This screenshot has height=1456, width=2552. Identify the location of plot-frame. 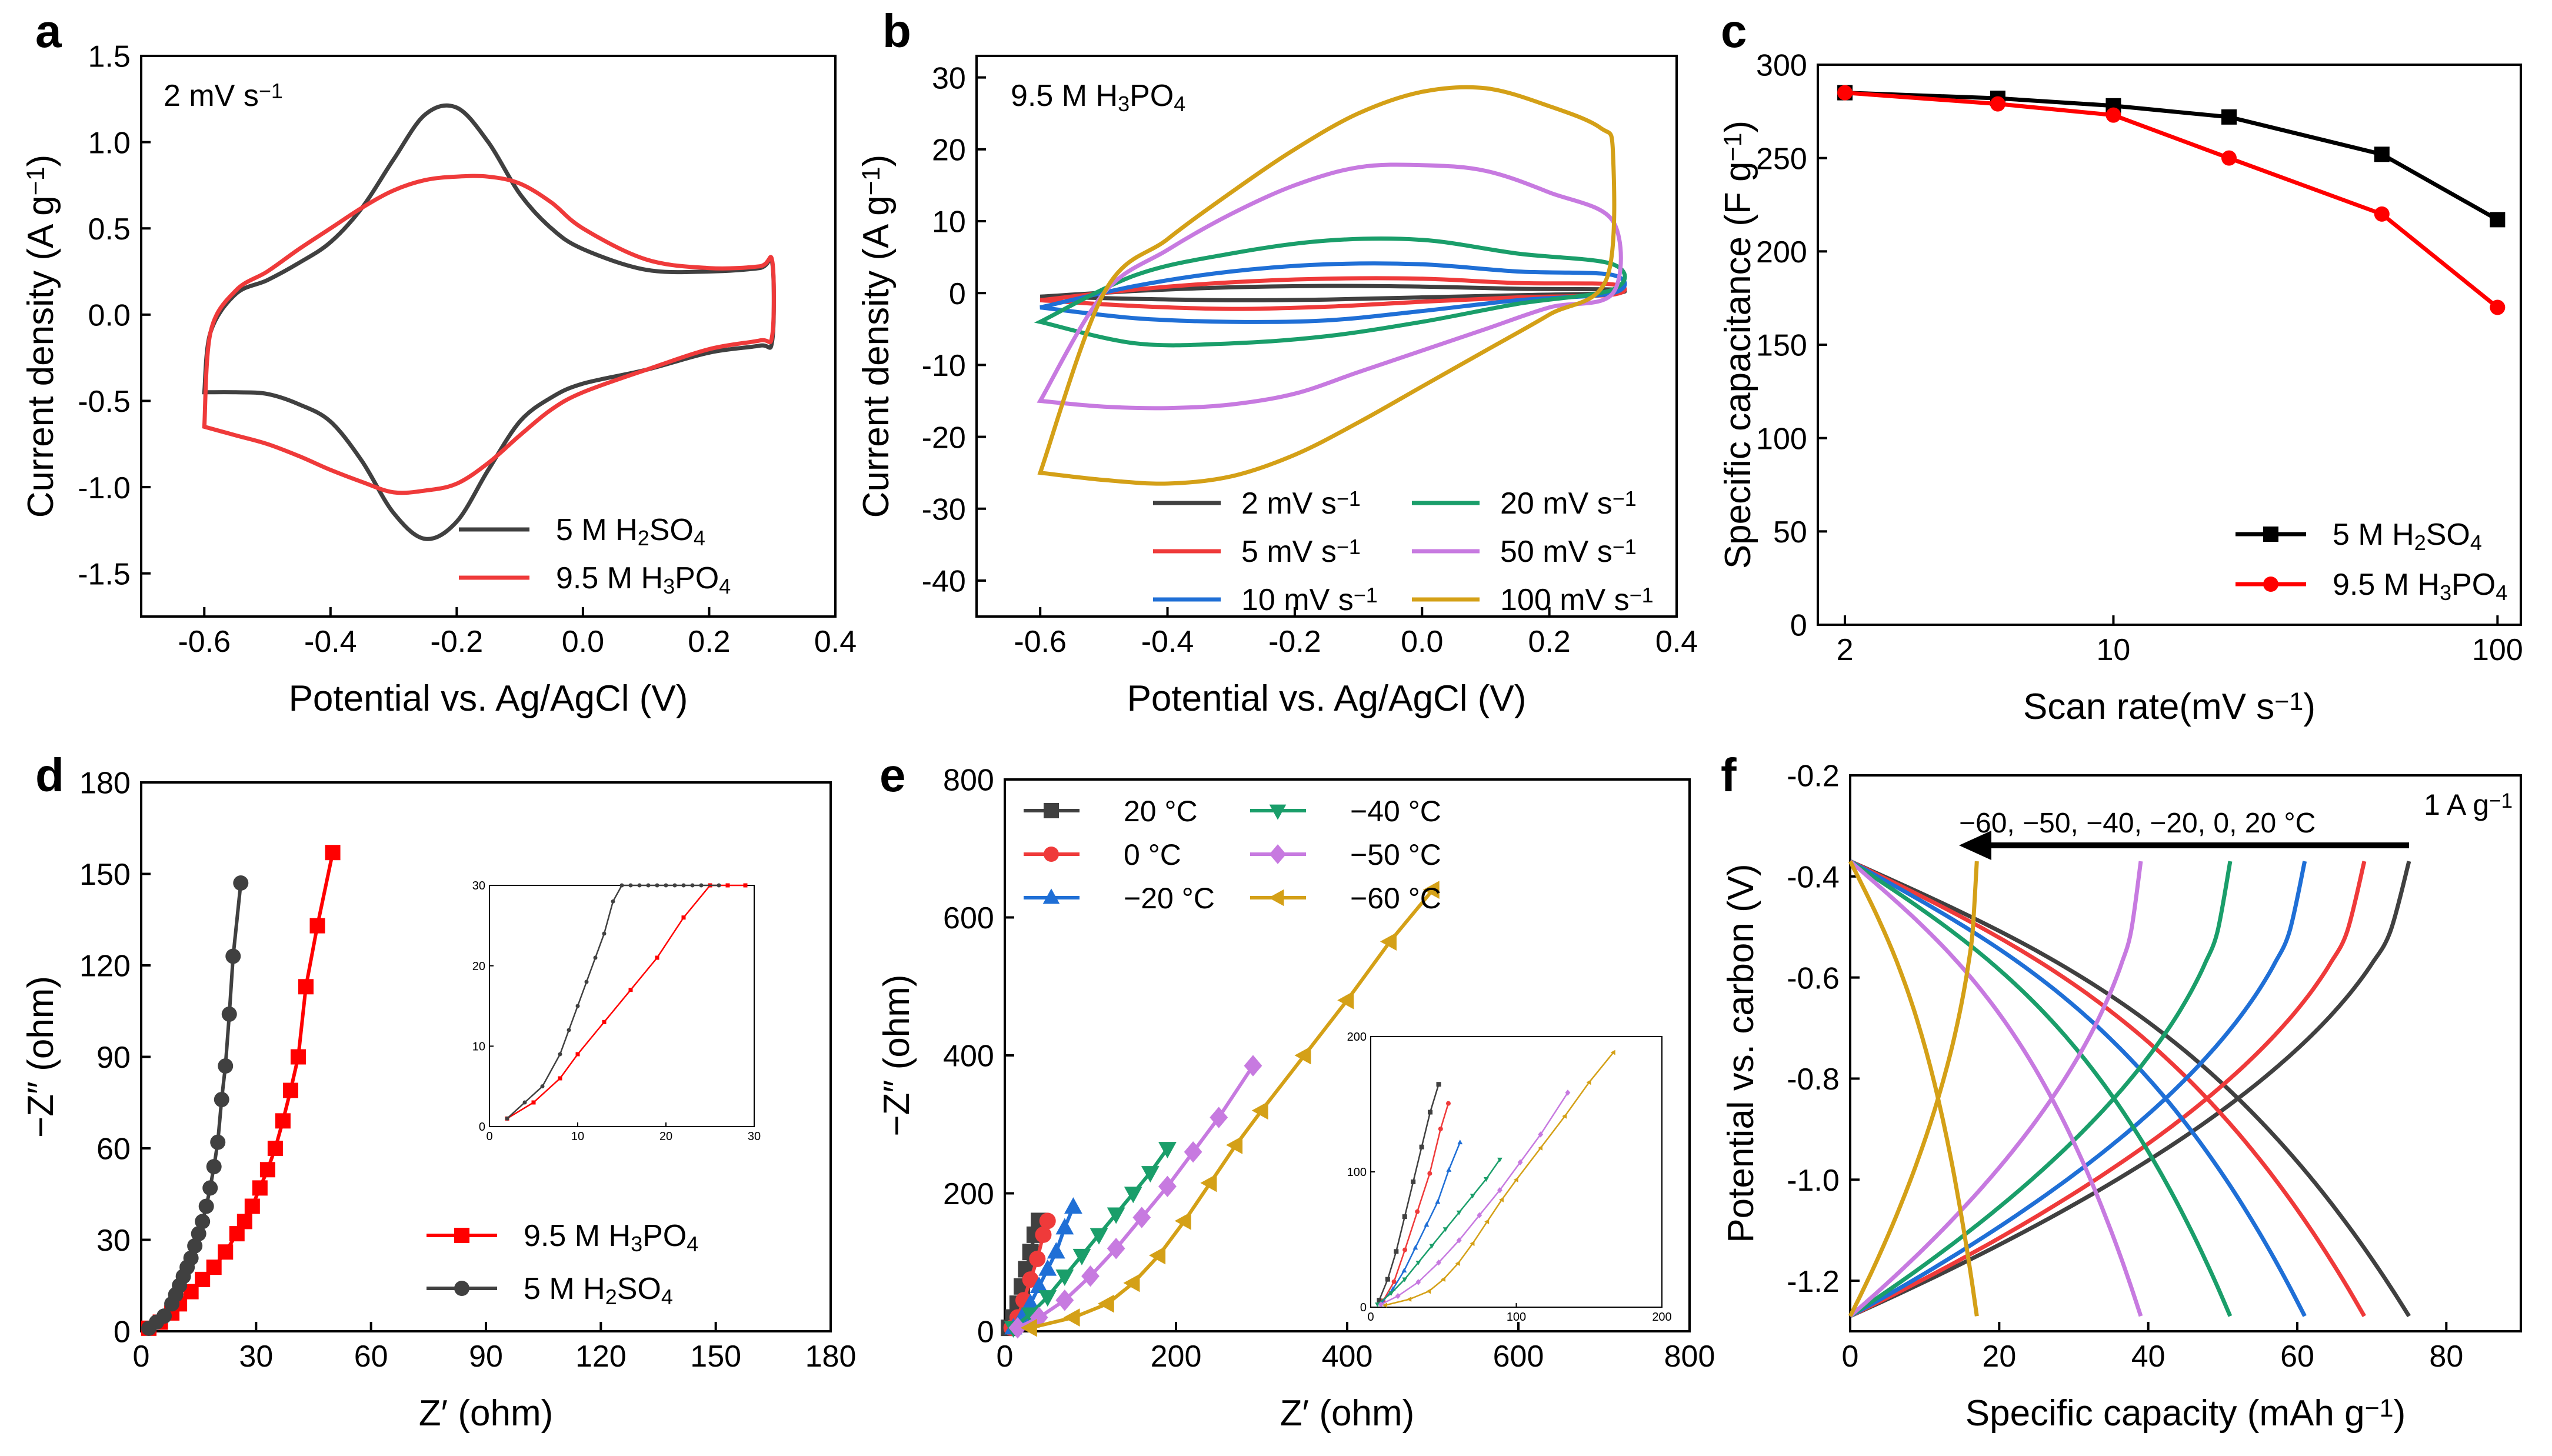
(486, 1056).